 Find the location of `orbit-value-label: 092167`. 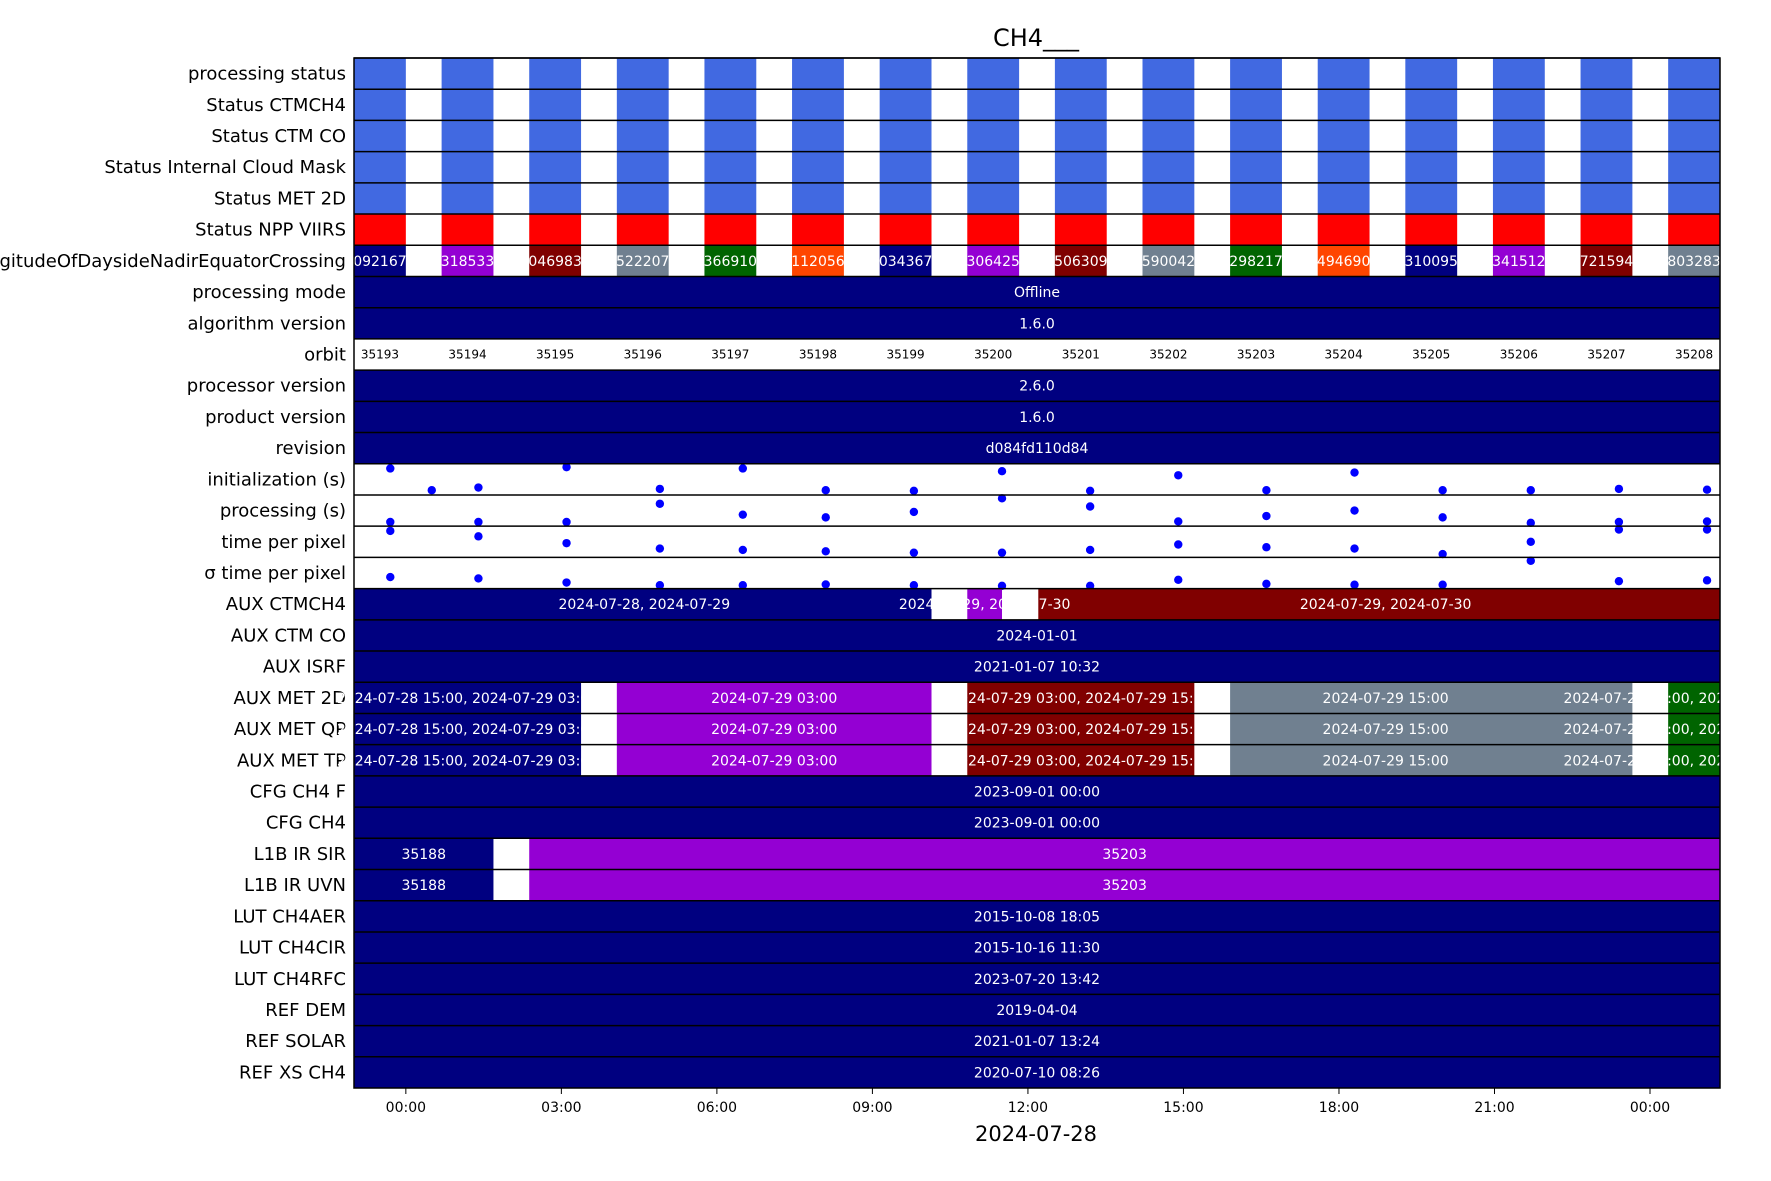

orbit-value-label: 092167 is located at coordinates (379, 262).